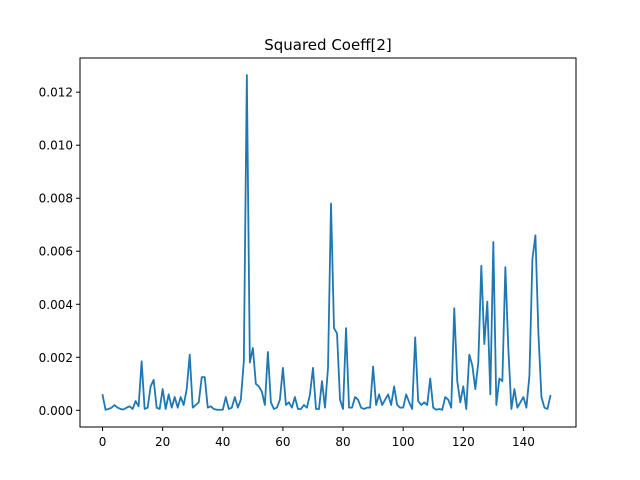 This screenshot has width=640, height=480. What do you see at coordinates (403, 442) in the screenshot?
I see `x-tick-label: 100` at bounding box center [403, 442].